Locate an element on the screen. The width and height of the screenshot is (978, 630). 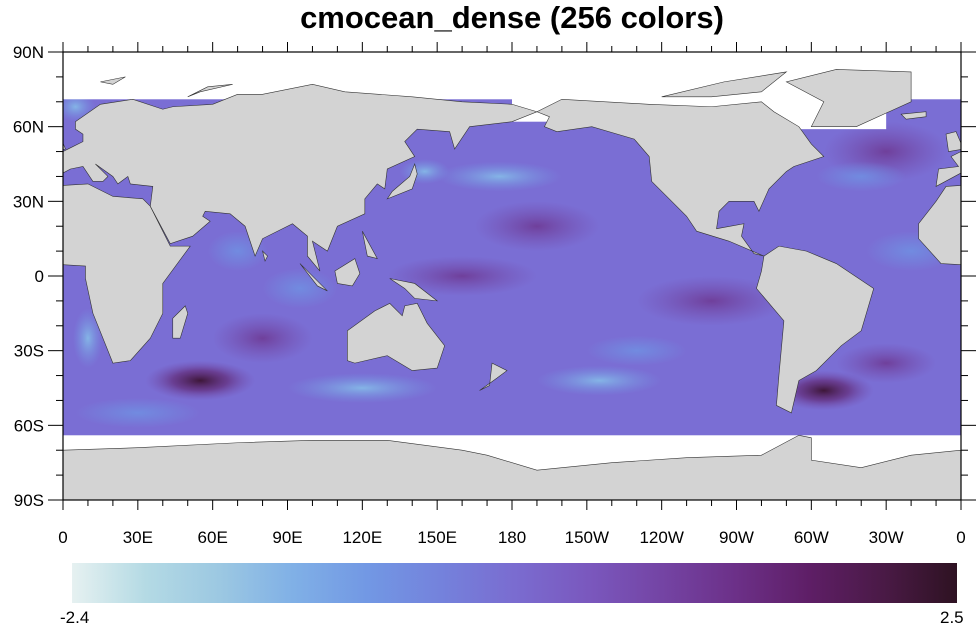
x-tick-label: 150E is located at coordinates (437, 537).